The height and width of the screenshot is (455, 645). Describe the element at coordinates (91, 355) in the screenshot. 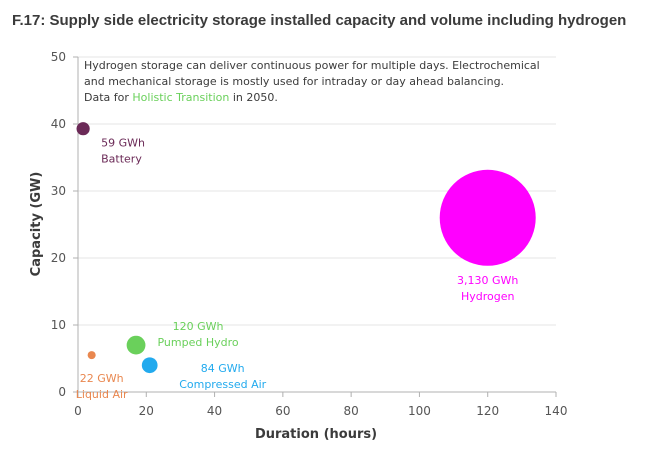

I see `bubble-liquid-air` at that location.